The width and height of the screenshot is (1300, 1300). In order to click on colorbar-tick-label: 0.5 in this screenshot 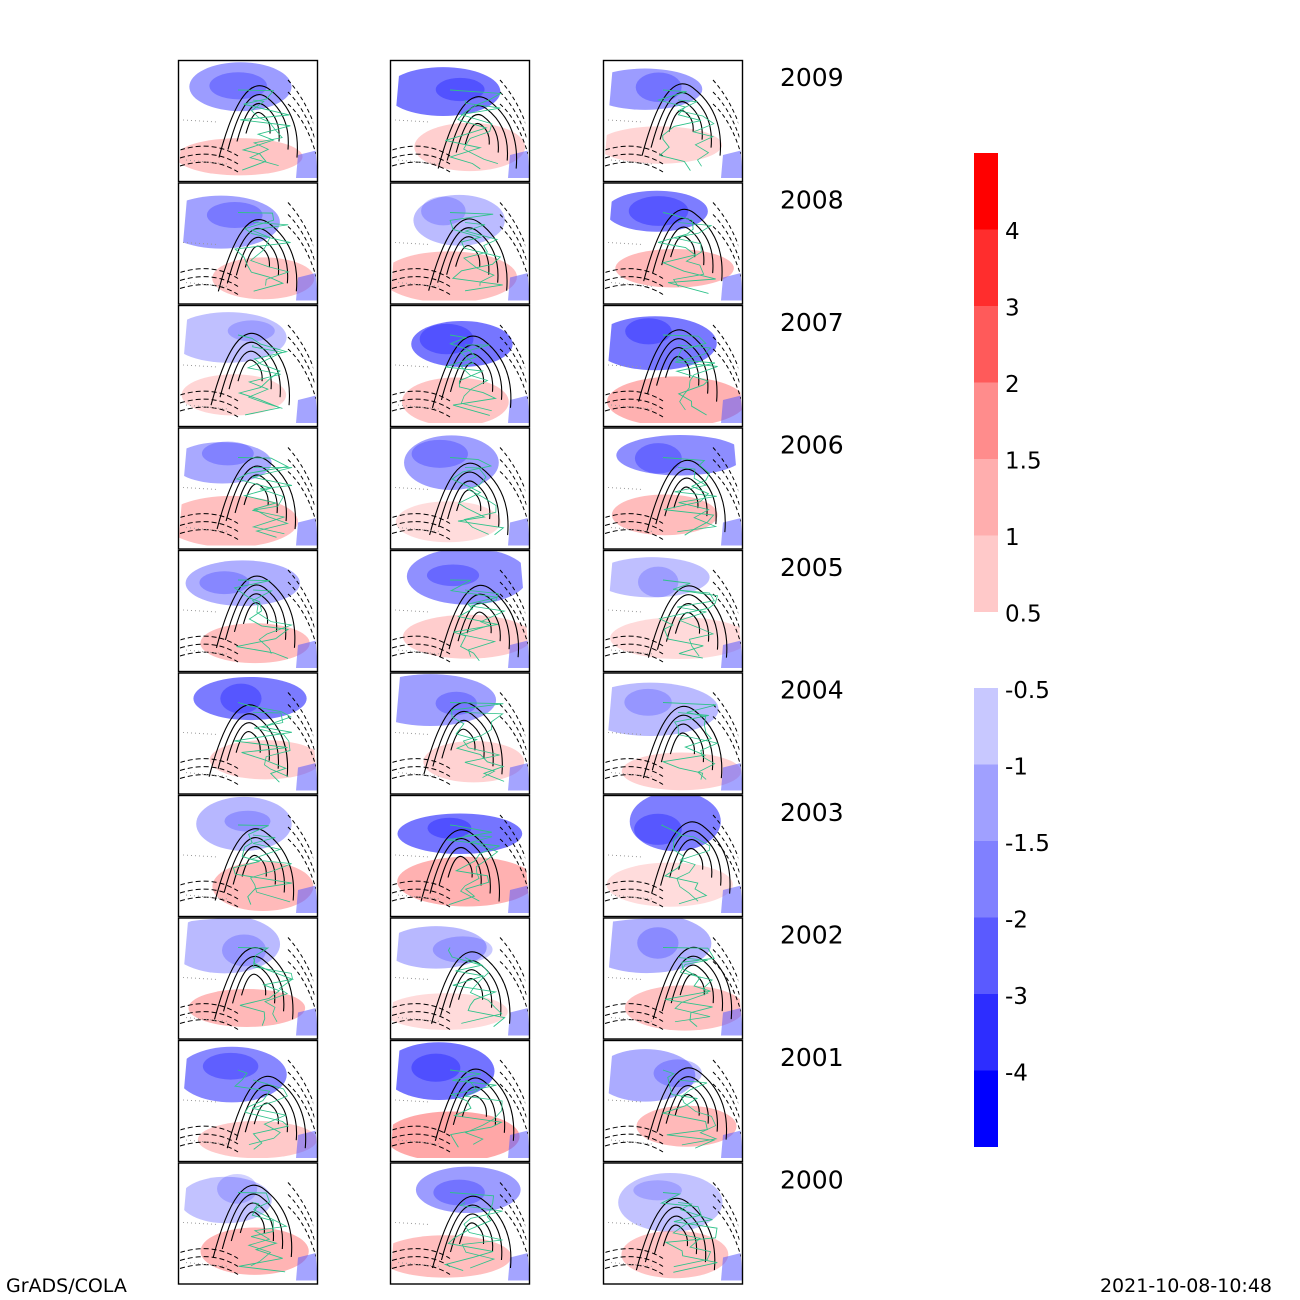, I will do `click(1023, 615)`.